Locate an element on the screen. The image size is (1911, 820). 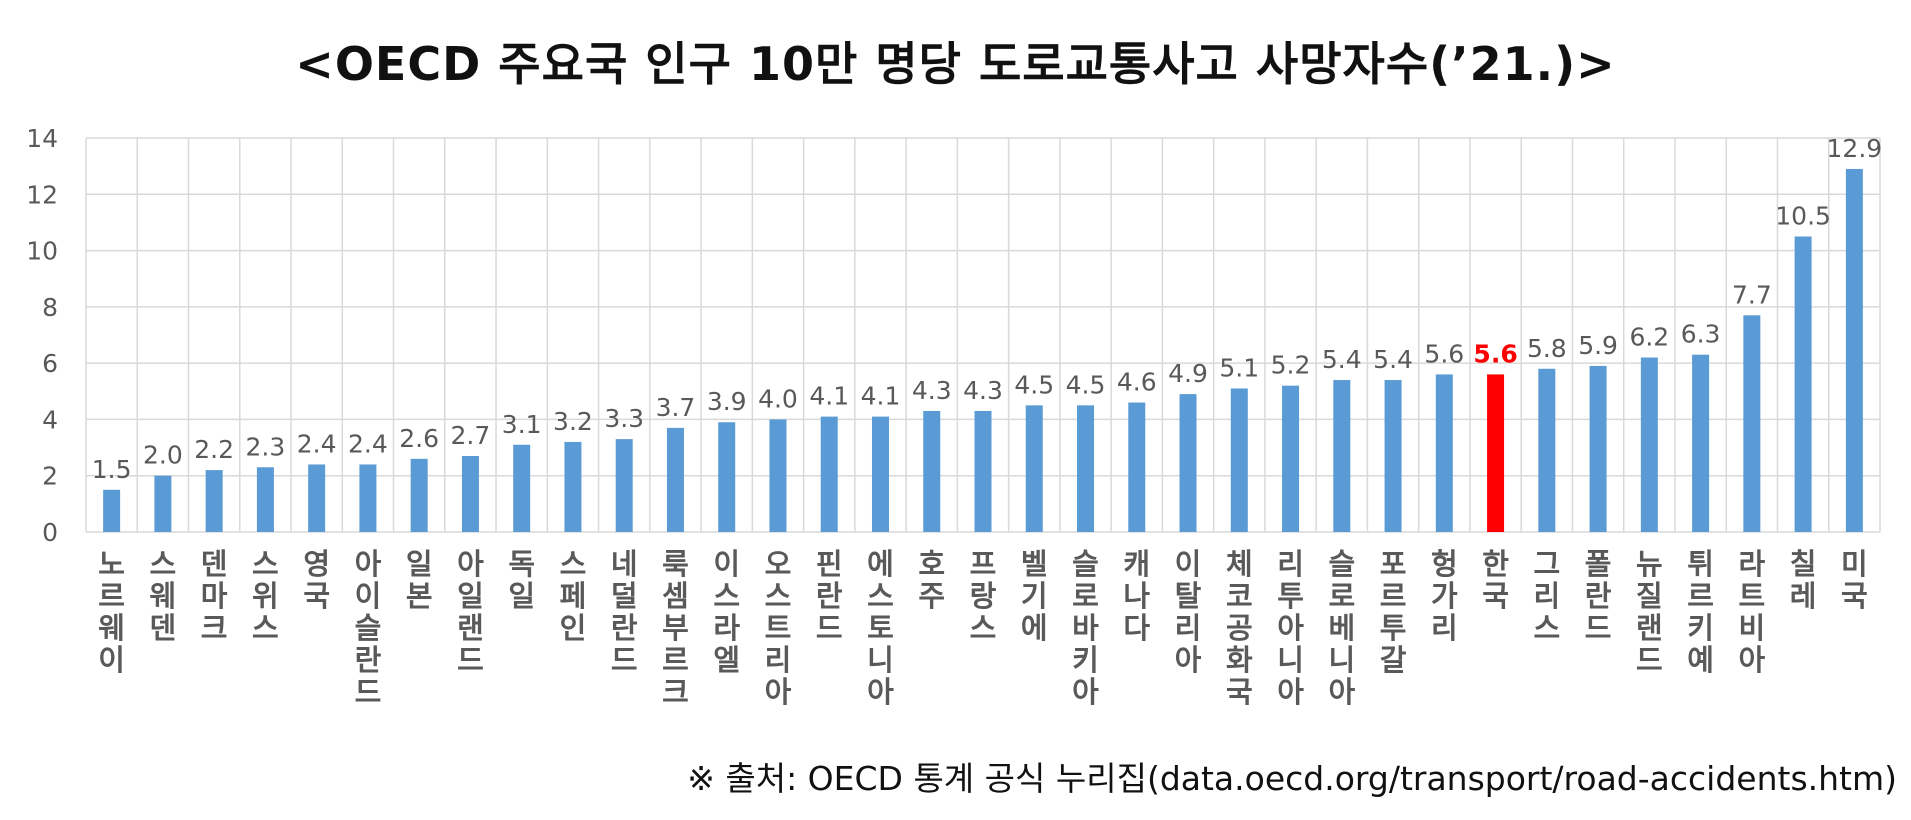
category-char: 가 is located at coordinates (1444, 596).